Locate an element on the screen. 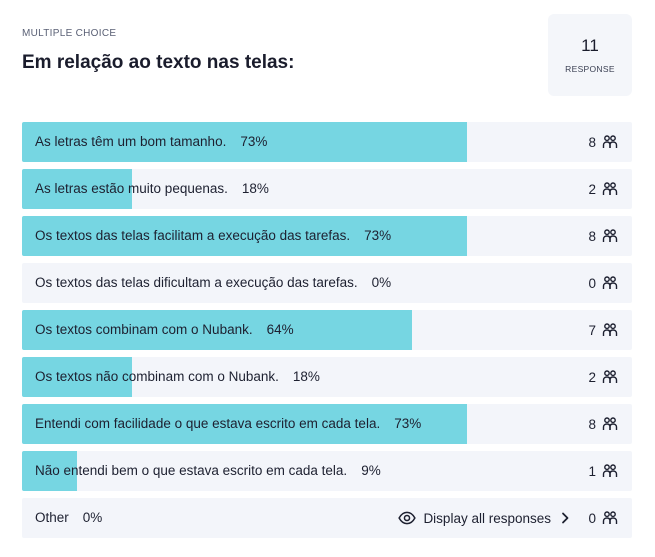 This screenshot has width=655, height=557. option-percentage: 64% is located at coordinates (280, 329).